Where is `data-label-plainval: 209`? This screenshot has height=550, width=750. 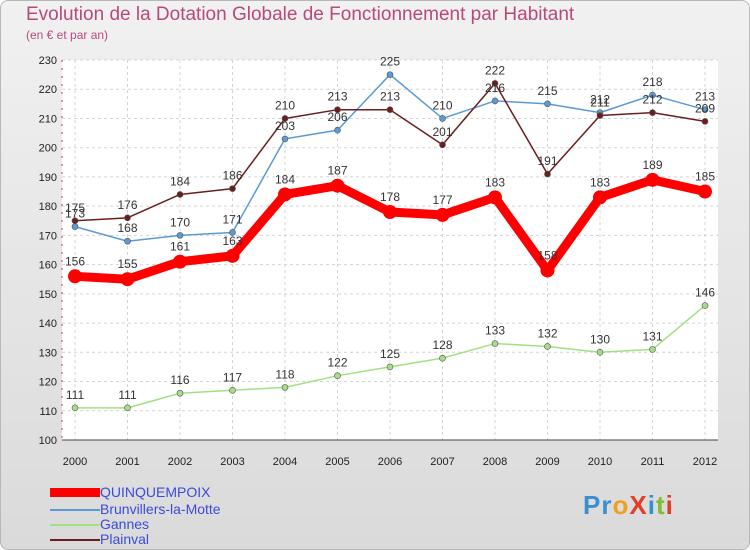
data-label-plainval: 209 is located at coordinates (705, 108).